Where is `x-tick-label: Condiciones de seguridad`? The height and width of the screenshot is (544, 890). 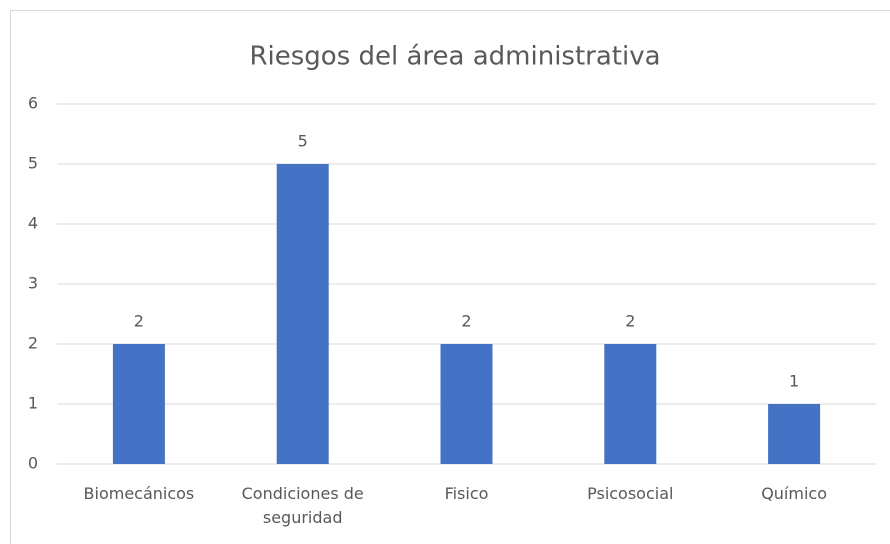
x-tick-label: Condiciones de seguridad is located at coordinates (302, 505).